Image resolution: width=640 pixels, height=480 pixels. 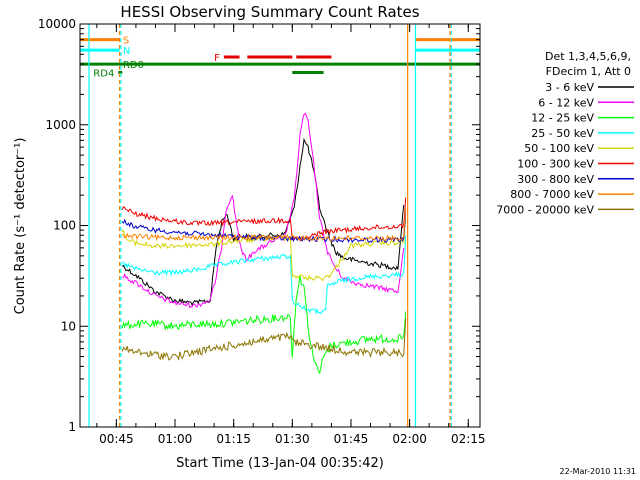 What do you see at coordinates (233, 439) in the screenshot?
I see `x-tick-label: 01:15` at bounding box center [233, 439].